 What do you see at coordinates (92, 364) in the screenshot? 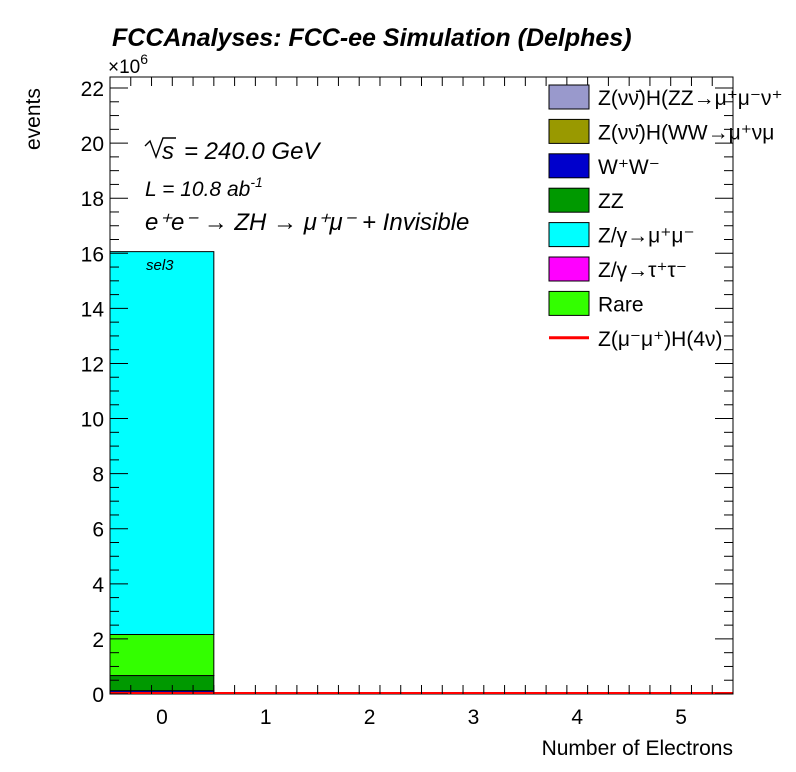
I see `y-tick-label: 12` at bounding box center [92, 364].